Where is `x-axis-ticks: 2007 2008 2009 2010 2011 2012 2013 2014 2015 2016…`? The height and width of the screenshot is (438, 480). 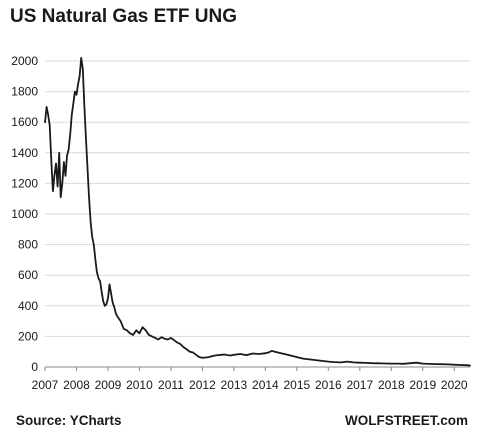
x-axis-ticks: 2007 2008 2009 2010 2011 2012 2013 2014 2015 2016… is located at coordinates (250, 379).